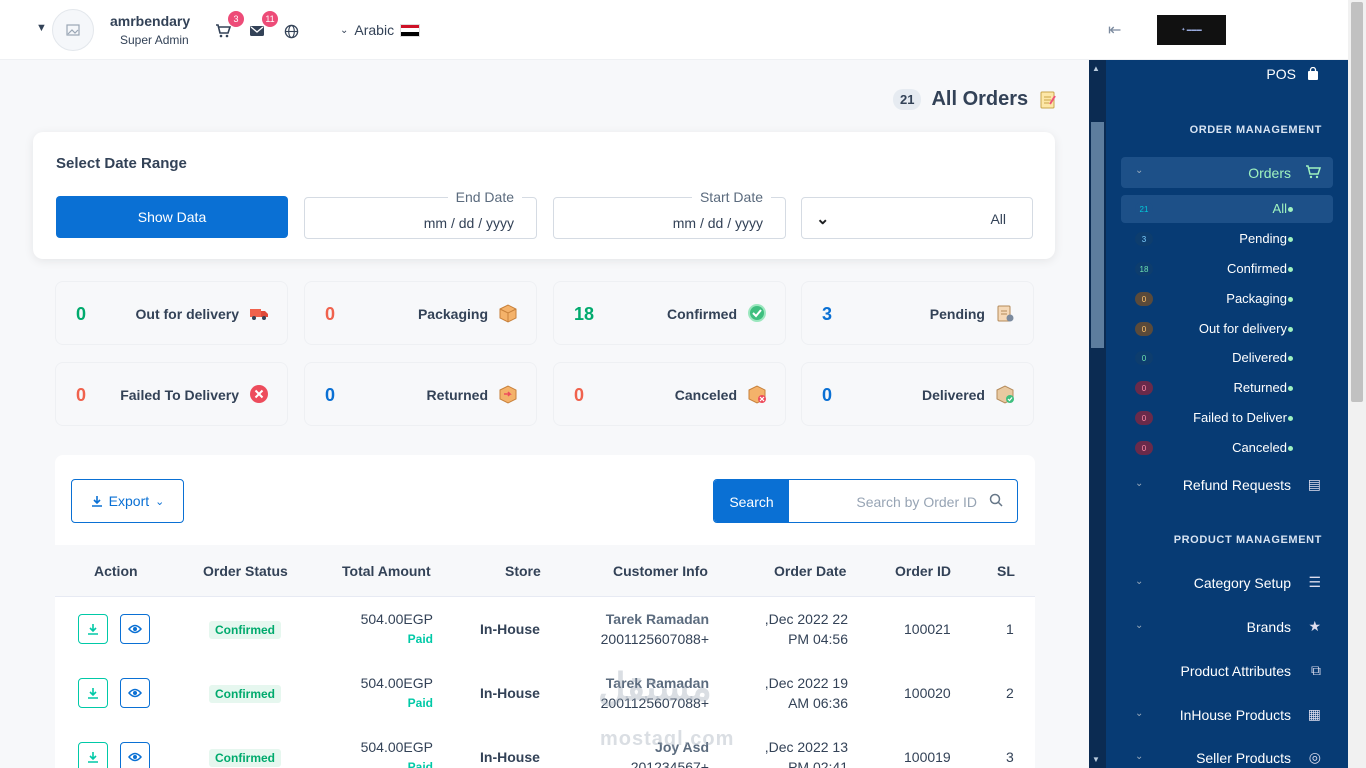 This screenshot has width=1366, height=768. I want to click on sidebar-item-label: Product Attributes, so click(1235, 671).